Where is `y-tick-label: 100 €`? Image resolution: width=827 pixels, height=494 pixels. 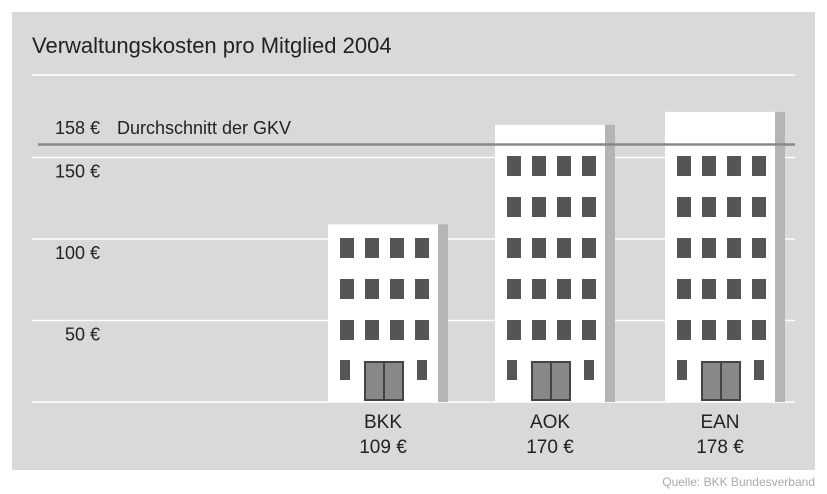
y-tick-label: 100 € is located at coordinates (77, 253).